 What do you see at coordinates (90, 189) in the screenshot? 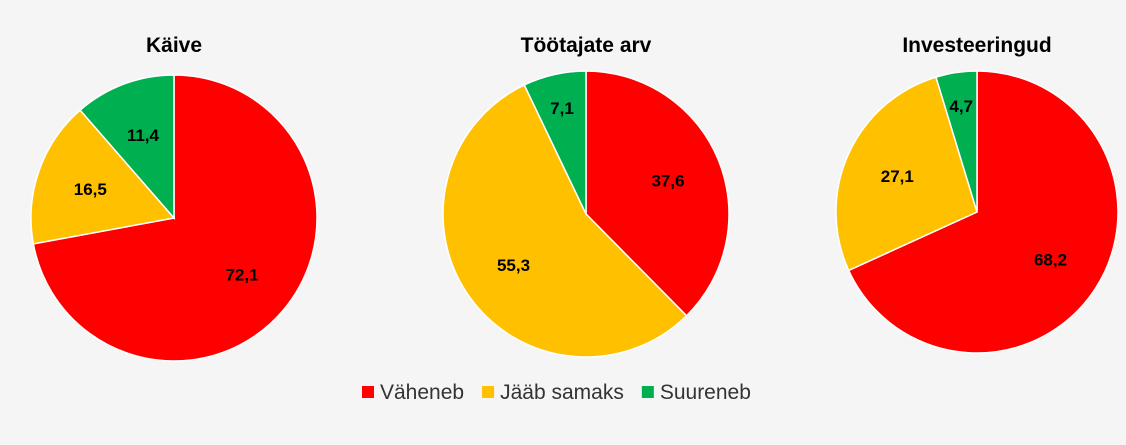
I see `slice-value-label: 16,5` at bounding box center [90, 189].